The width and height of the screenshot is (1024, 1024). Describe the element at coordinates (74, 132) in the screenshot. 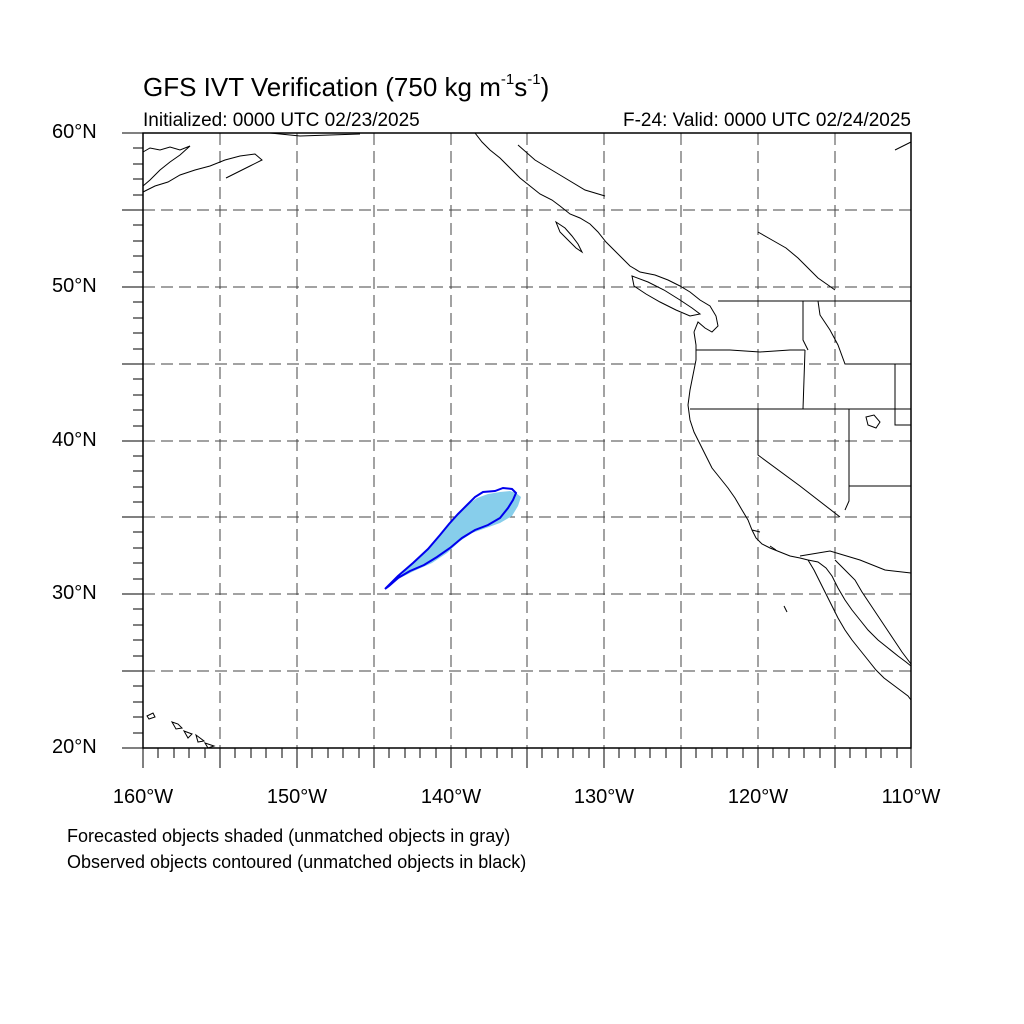

I see `lat-label-60n: 60°N` at that location.